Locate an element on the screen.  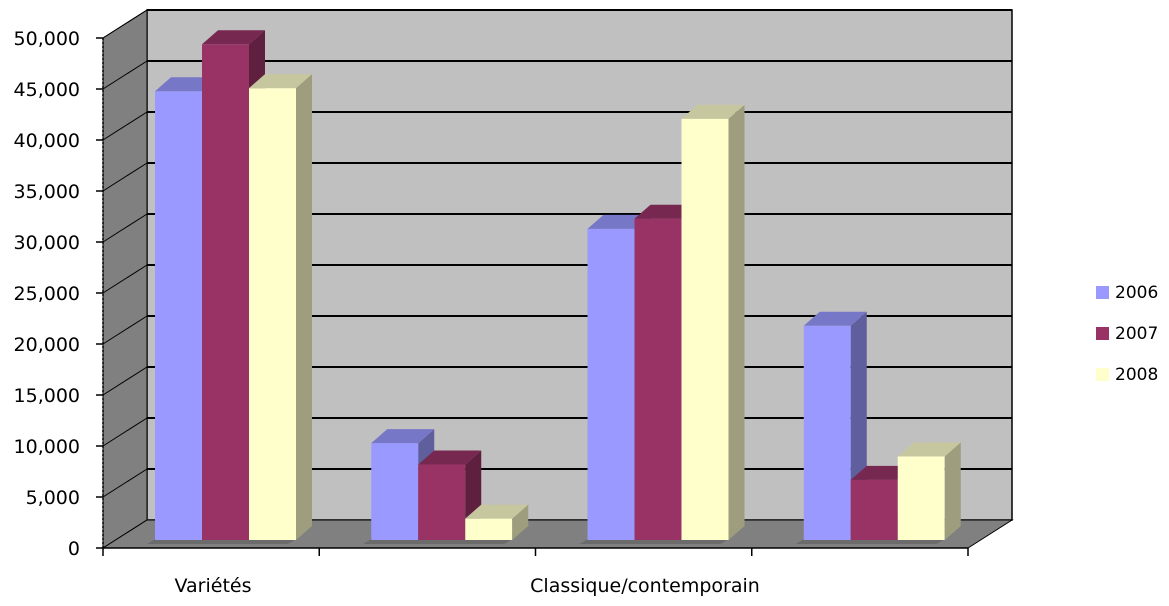
legend-label: 2008 is located at coordinates (1137, 374).